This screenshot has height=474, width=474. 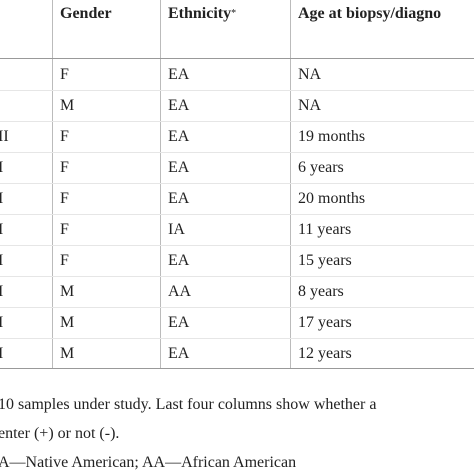 What do you see at coordinates (176, 229) in the screenshot?
I see `table-cell: IA` at bounding box center [176, 229].